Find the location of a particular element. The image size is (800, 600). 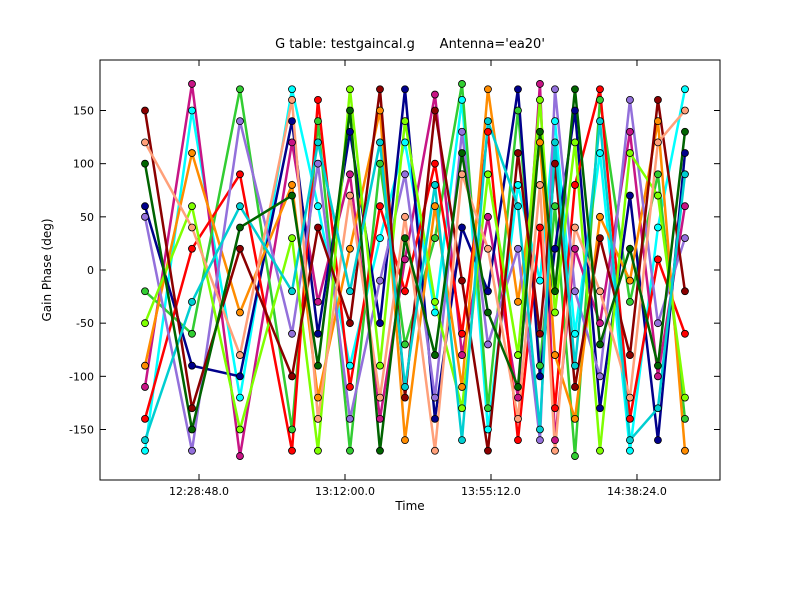

chart-title: G table: testgaincal.g Antenna='ea20' is located at coordinates (410, 44).